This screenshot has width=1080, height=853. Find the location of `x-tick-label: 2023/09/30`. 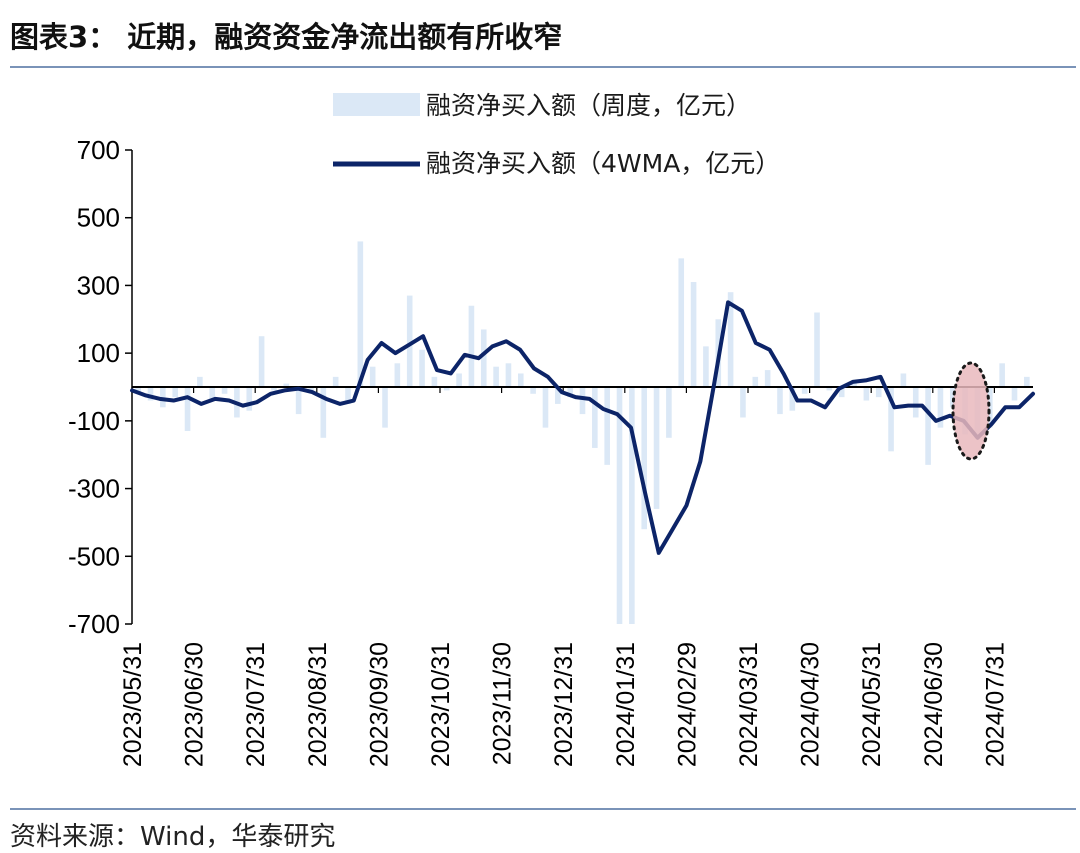

x-tick-label: 2023/09/30 is located at coordinates (379, 704).